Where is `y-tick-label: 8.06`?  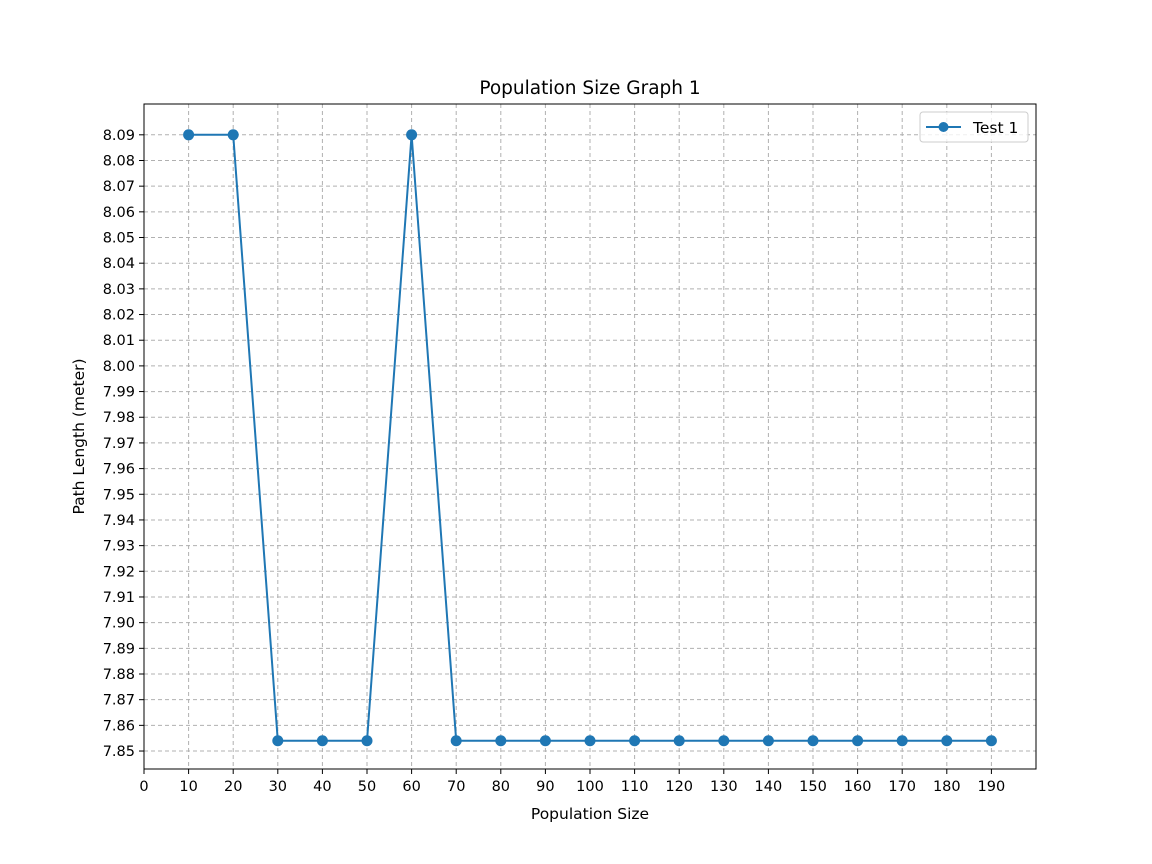 y-tick-label: 8.06 is located at coordinates (119, 213).